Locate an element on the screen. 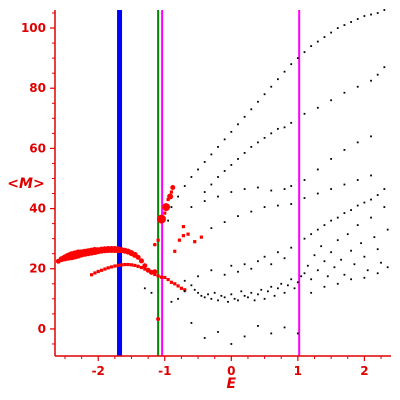 Image resolution: width=400 pixels, height=400 pixels. y-tick-label: 40 is located at coordinates (37, 209).